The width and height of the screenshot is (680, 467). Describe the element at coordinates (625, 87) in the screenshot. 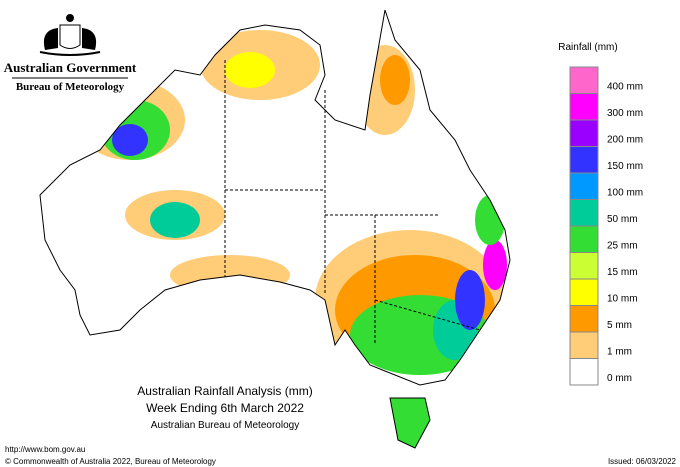

I see `legend-label: 400 mm` at that location.